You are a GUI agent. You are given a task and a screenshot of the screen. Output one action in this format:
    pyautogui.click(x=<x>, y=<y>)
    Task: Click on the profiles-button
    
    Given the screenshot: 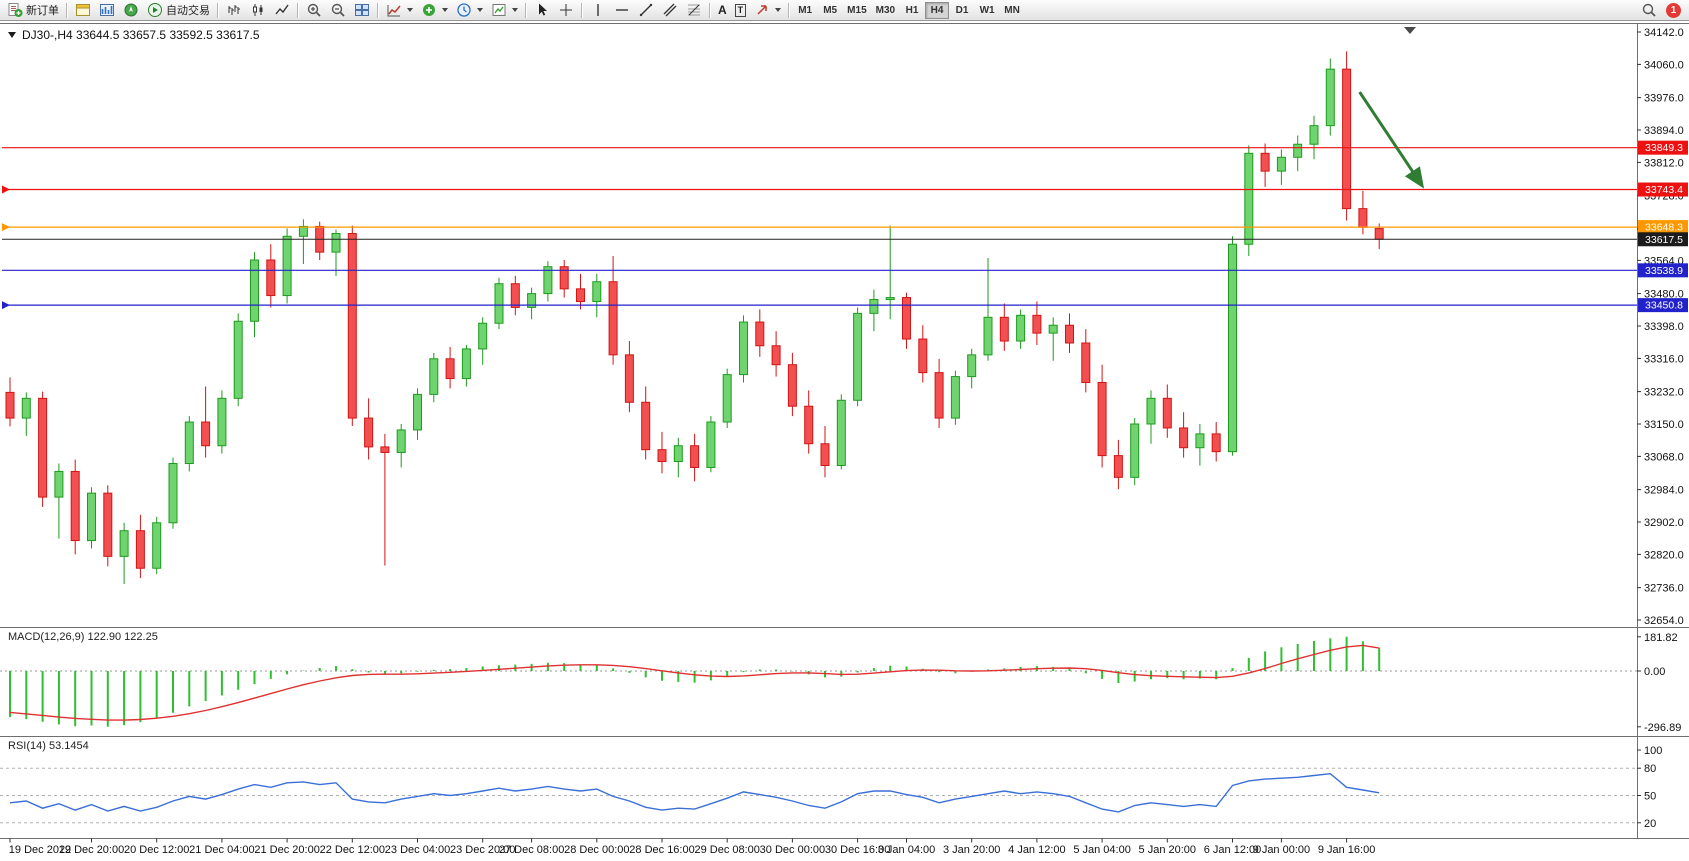 What is the action you would take?
    pyautogui.click(x=83, y=10)
    